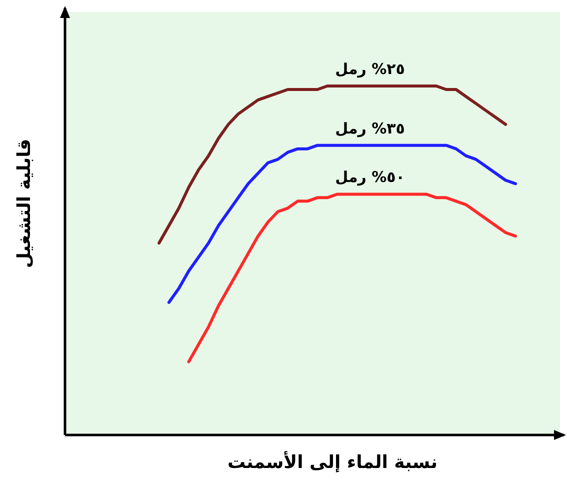 This screenshot has width=567, height=482. Describe the element at coordinates (370, 128) in the screenshot. I see `series-label: ٣٥% رمل` at that location.